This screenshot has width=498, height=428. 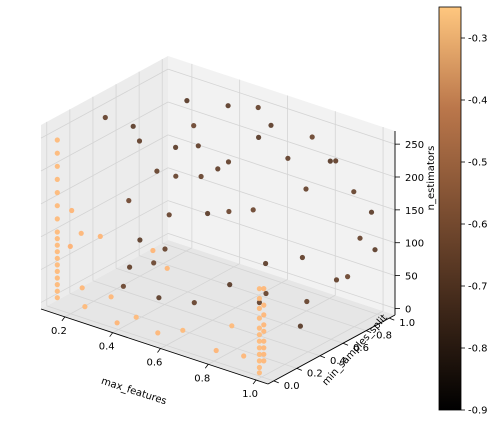 I want to click on z-tick-label: 200, so click(x=414, y=178).